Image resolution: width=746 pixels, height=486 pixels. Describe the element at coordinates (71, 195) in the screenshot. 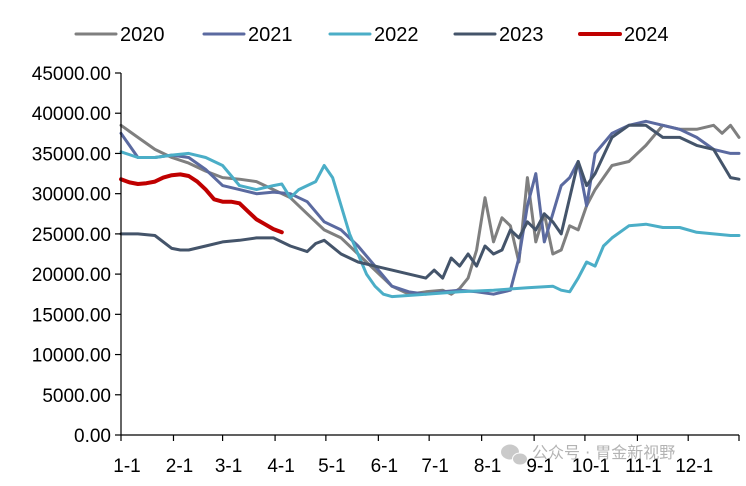

I see `y-tick-label: 30000.00` at that location.